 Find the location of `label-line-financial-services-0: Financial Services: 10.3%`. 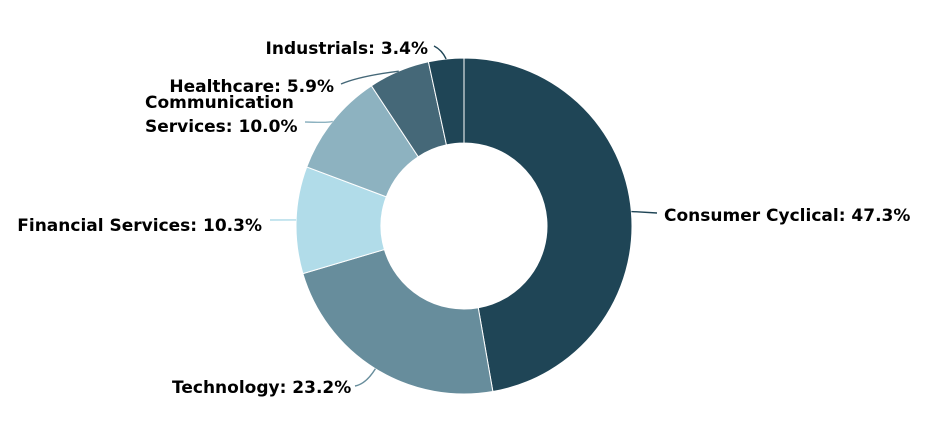

label-line-financial-services-0: Financial Services: 10.3% is located at coordinates (139, 226).